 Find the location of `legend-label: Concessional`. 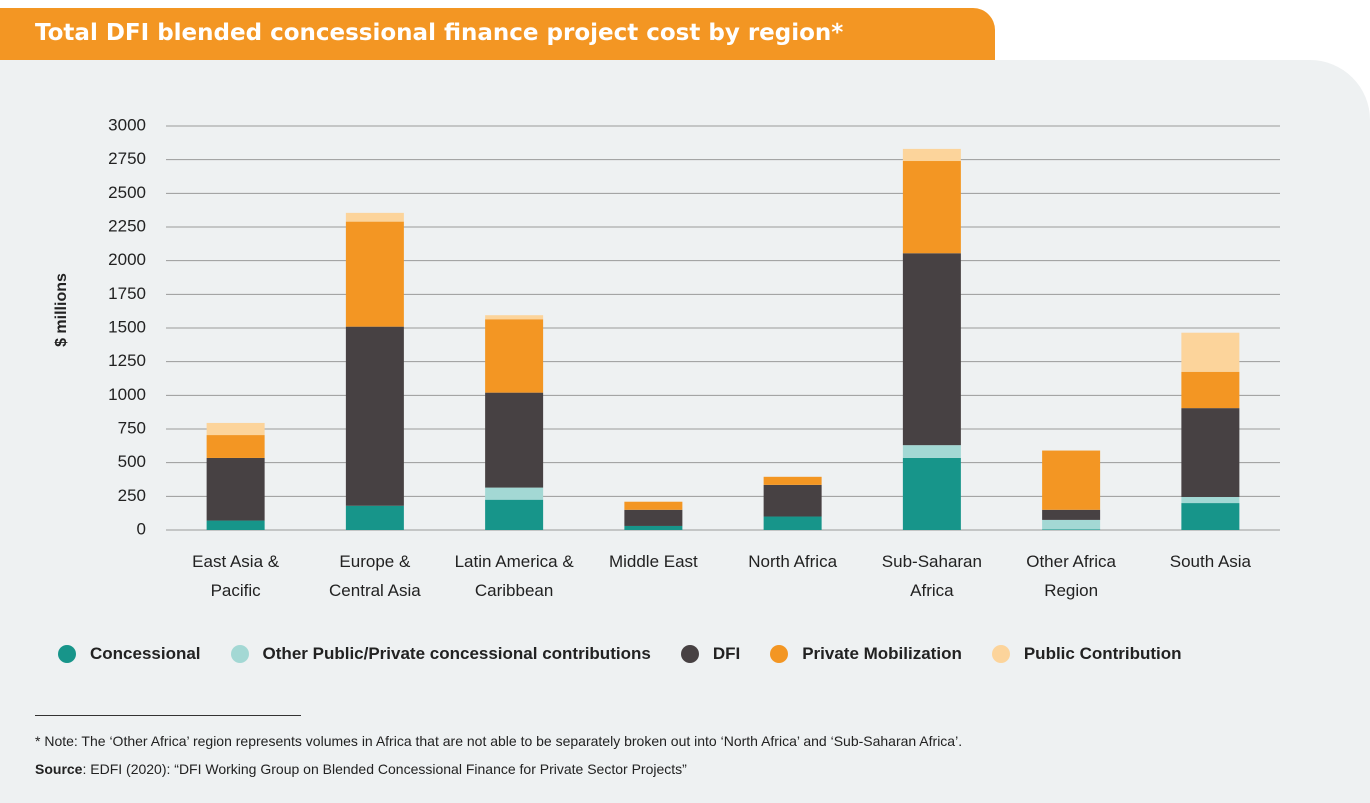

legend-label: Concessional is located at coordinates (145, 653).